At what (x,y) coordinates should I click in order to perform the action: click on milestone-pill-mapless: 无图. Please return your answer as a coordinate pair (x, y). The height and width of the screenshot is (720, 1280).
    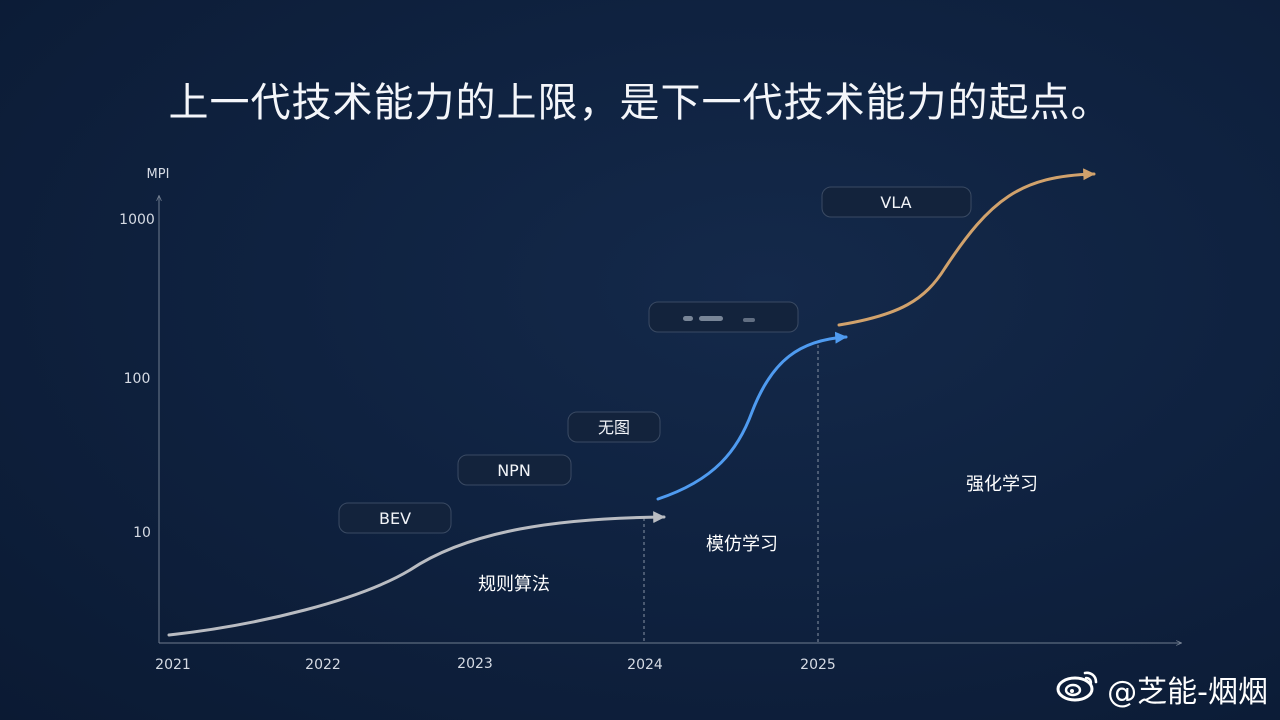
    Looking at the image, I should click on (614, 427).